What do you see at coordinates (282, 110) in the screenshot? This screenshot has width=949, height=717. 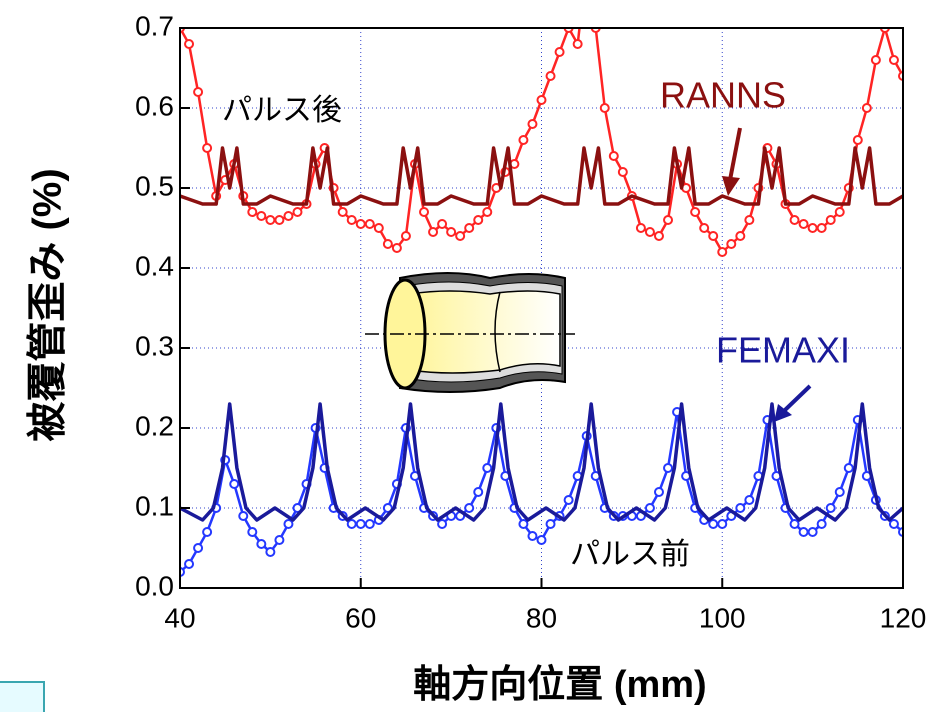 I see `annotation: パルス後` at bounding box center [282, 110].